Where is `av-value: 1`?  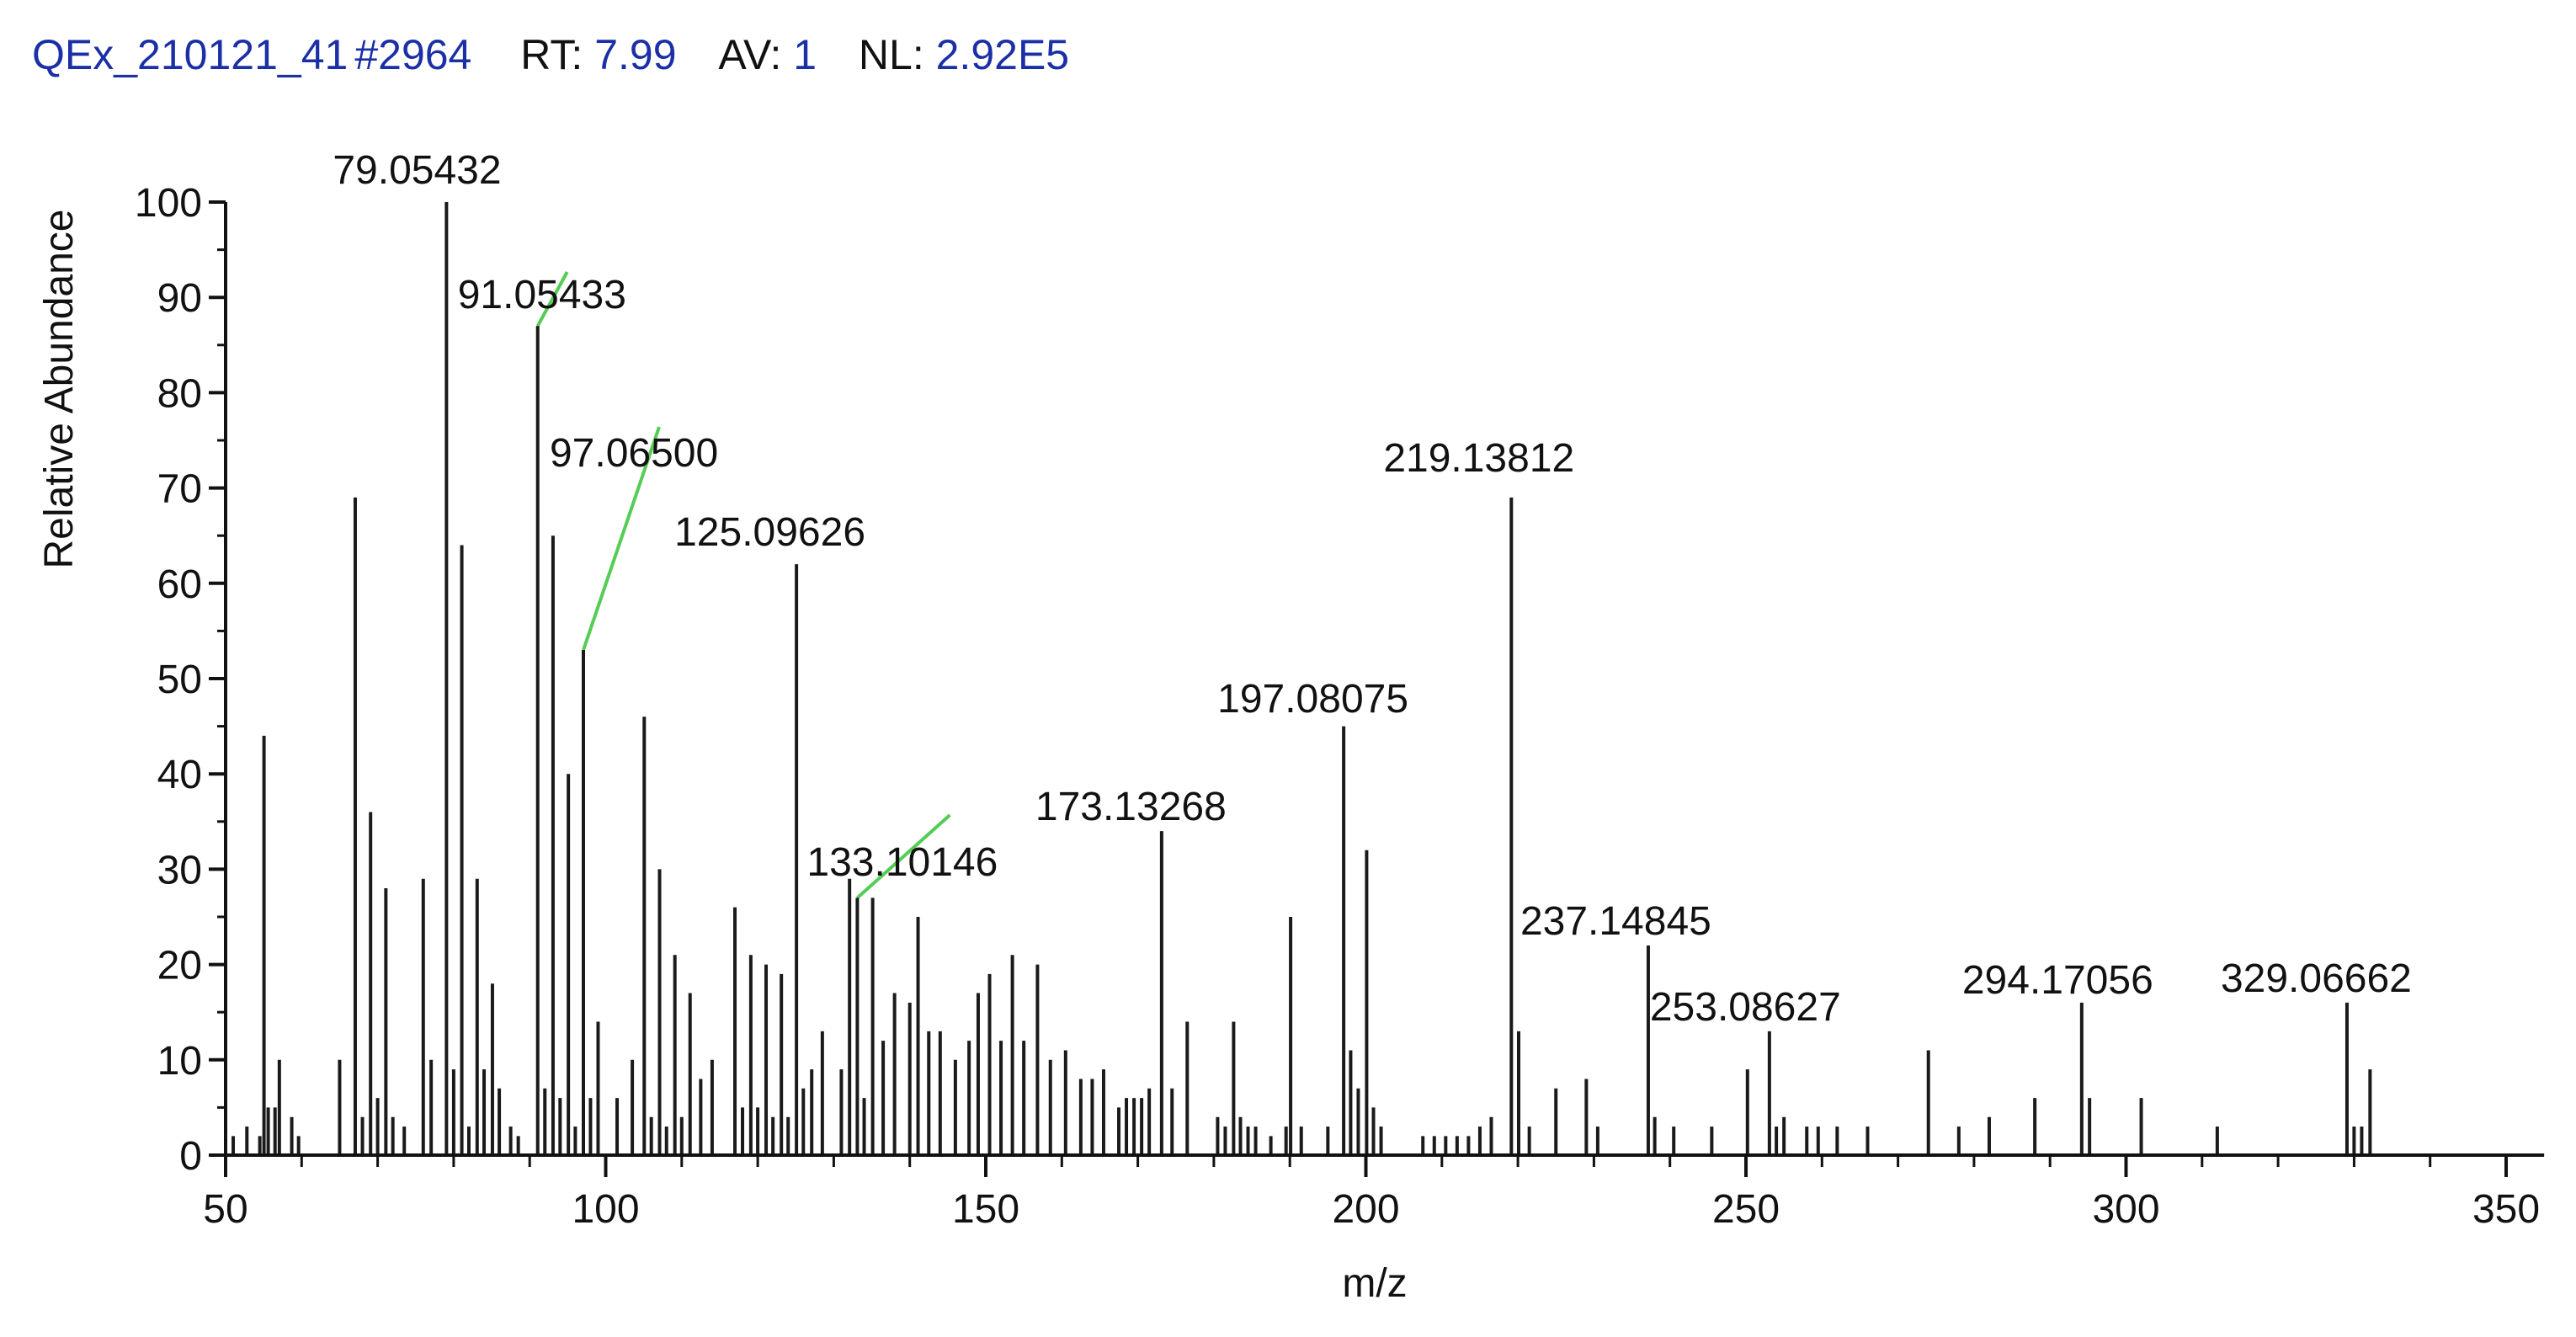
av-value: 1 is located at coordinates (805, 55).